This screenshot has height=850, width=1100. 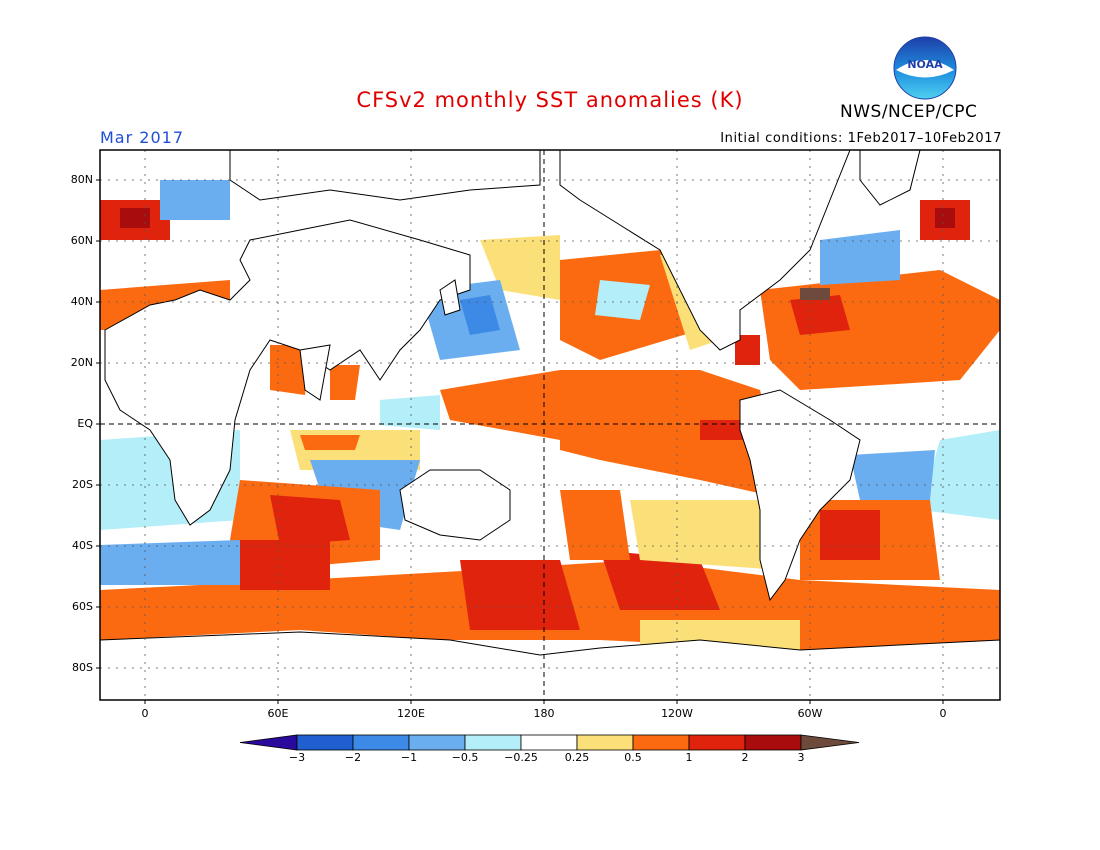 What do you see at coordinates (409, 757) in the screenshot?
I see `colorbar-label-neg1: −1` at bounding box center [409, 757].